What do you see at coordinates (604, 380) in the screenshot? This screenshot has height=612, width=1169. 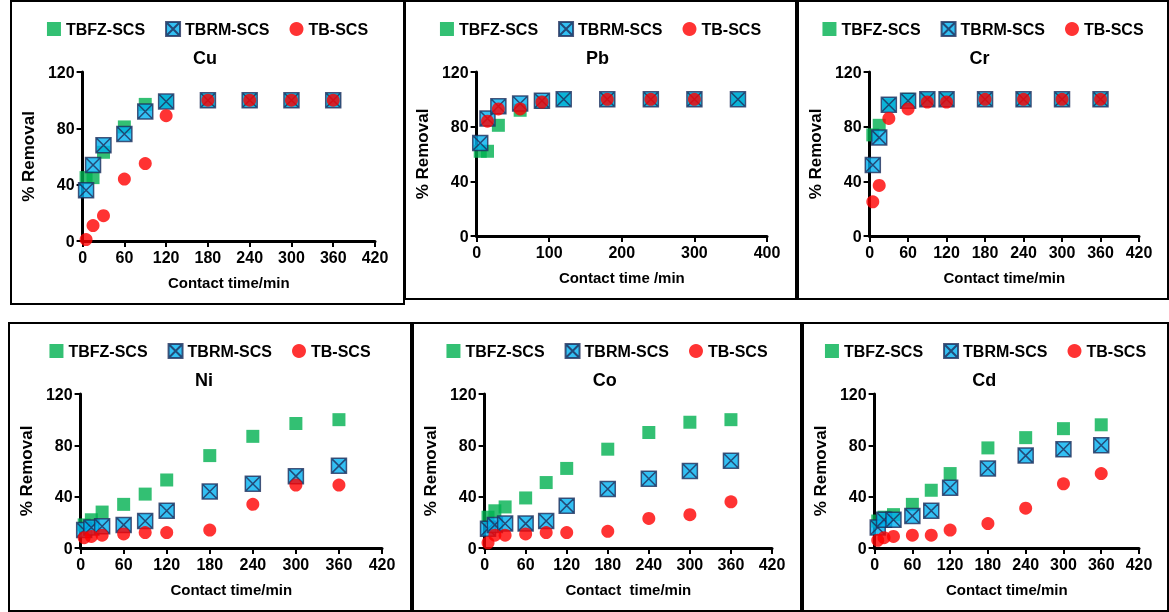 I see `chart-title: Co` at bounding box center [604, 380].